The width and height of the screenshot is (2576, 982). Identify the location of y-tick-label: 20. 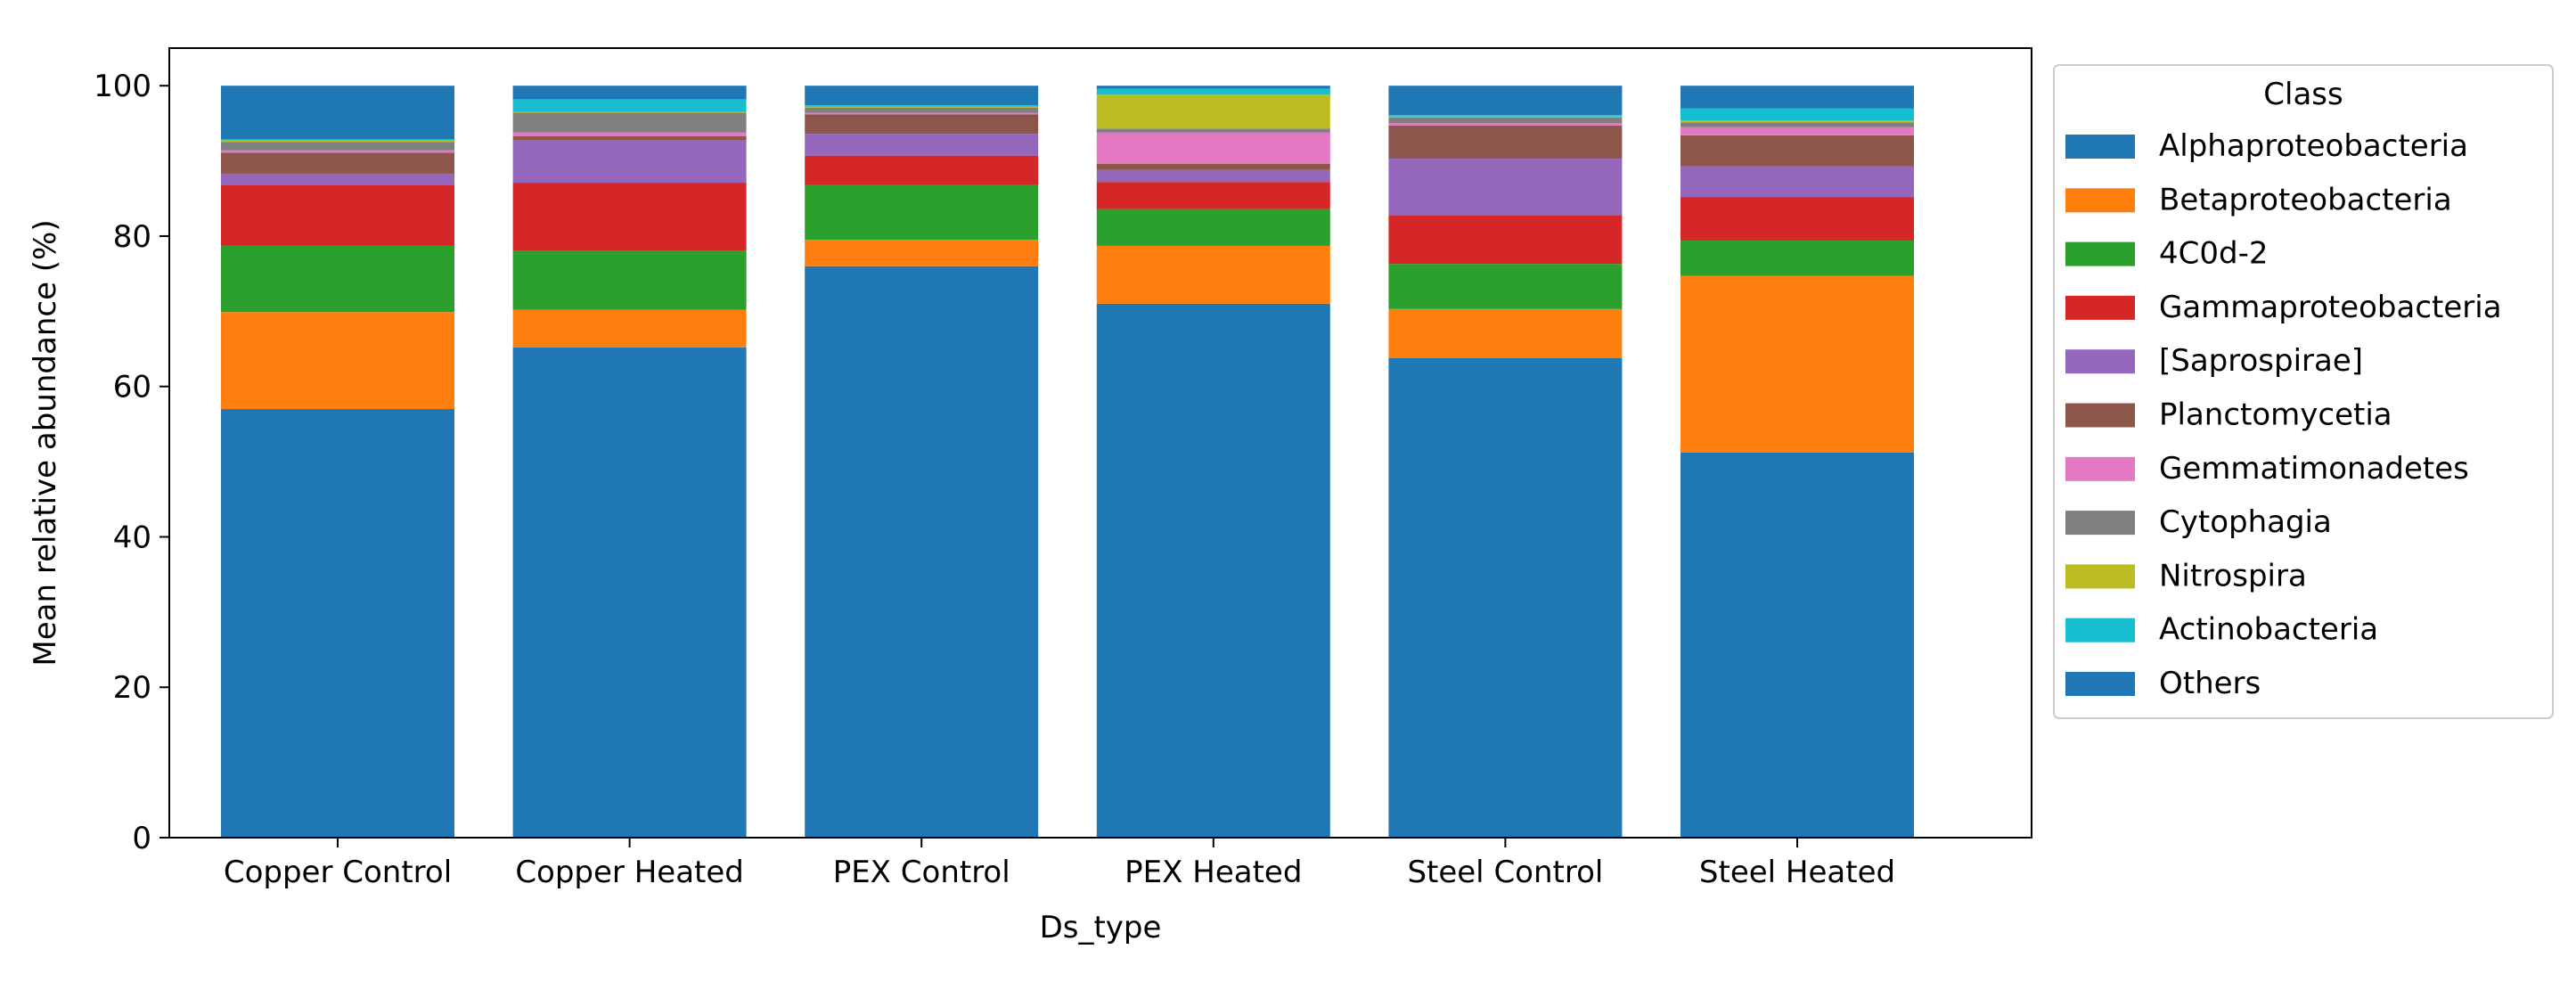
(132, 688).